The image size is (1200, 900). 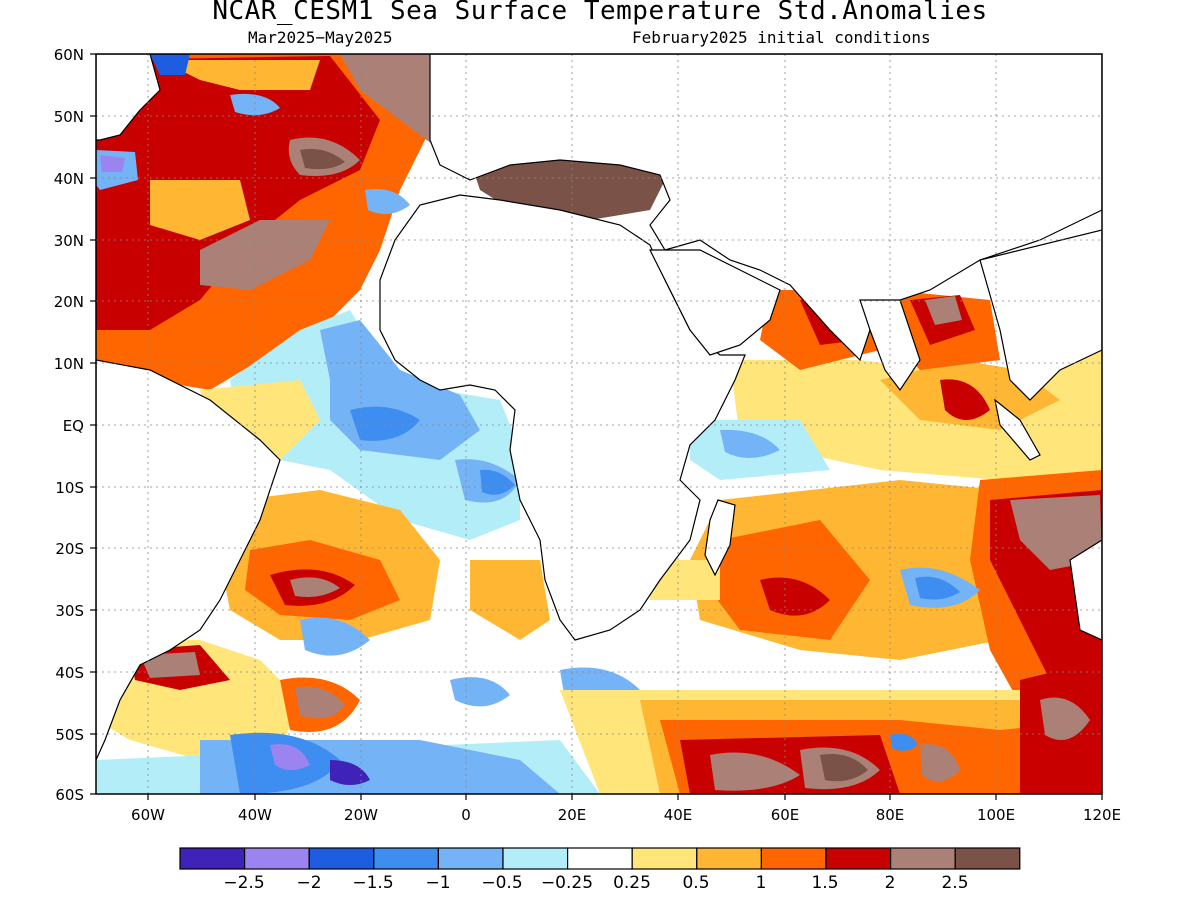 What do you see at coordinates (1102, 815) in the screenshot?
I see `lon-label: 120E` at bounding box center [1102, 815].